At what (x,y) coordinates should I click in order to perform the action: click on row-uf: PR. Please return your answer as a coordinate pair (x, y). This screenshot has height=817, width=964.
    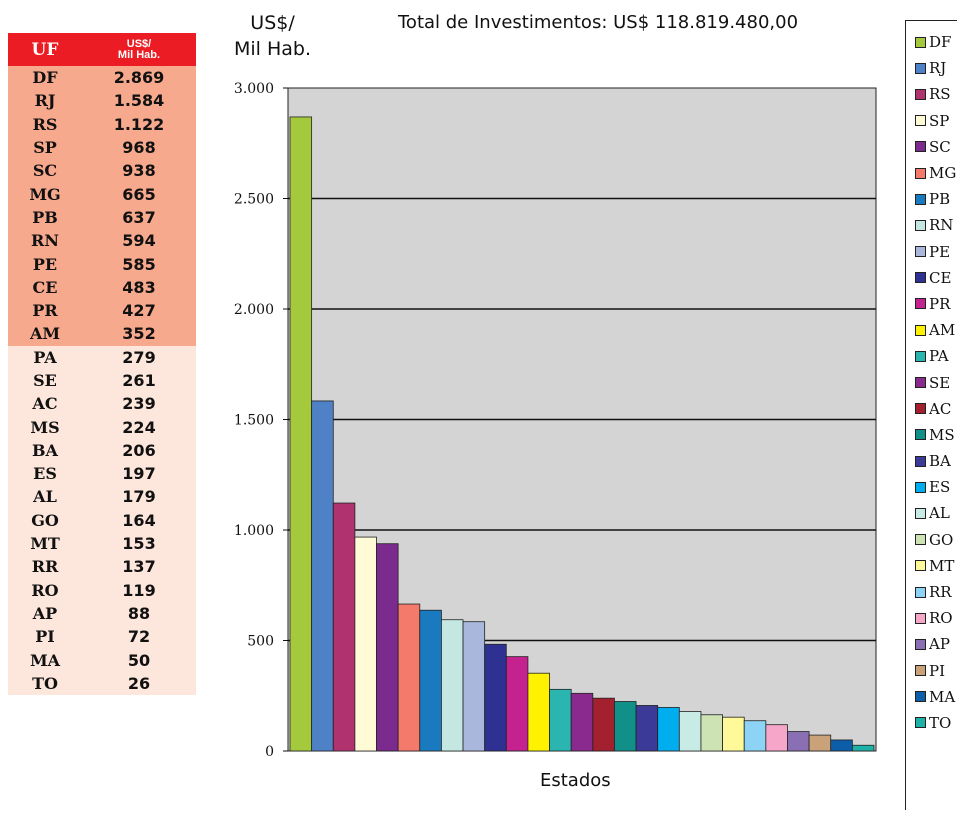
    Looking at the image, I should click on (45, 311).